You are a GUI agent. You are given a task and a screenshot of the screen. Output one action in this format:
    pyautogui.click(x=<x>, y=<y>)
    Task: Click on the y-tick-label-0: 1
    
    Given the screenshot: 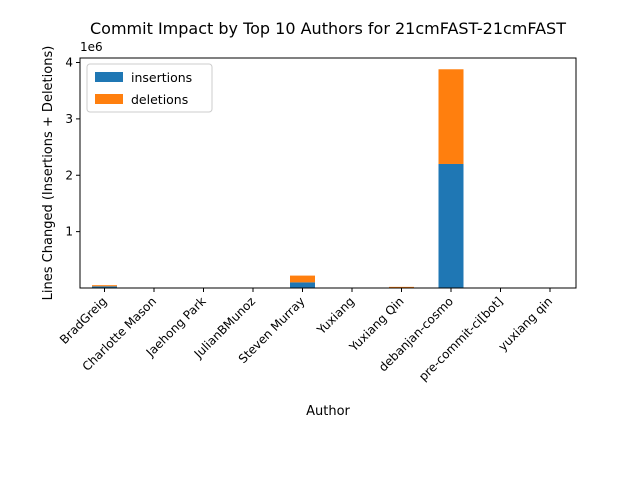 What is the action you would take?
    pyautogui.click(x=69, y=232)
    